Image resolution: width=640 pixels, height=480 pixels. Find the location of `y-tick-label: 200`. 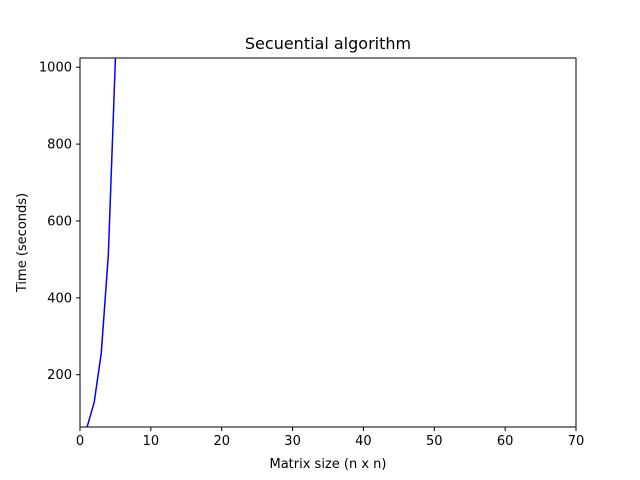

y-tick-label: 200 is located at coordinates (59, 375).